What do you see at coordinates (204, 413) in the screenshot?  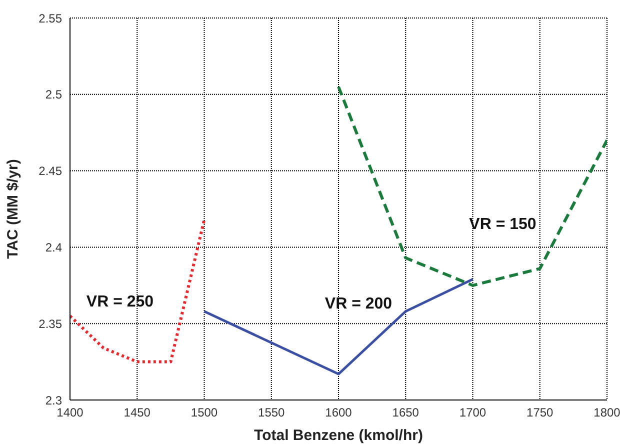 I see `x-tick-label: 1500` at bounding box center [204, 413].